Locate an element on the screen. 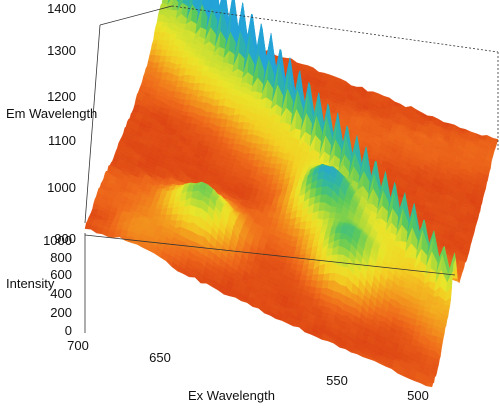  em-tick-label: 1200 is located at coordinates (61, 96).